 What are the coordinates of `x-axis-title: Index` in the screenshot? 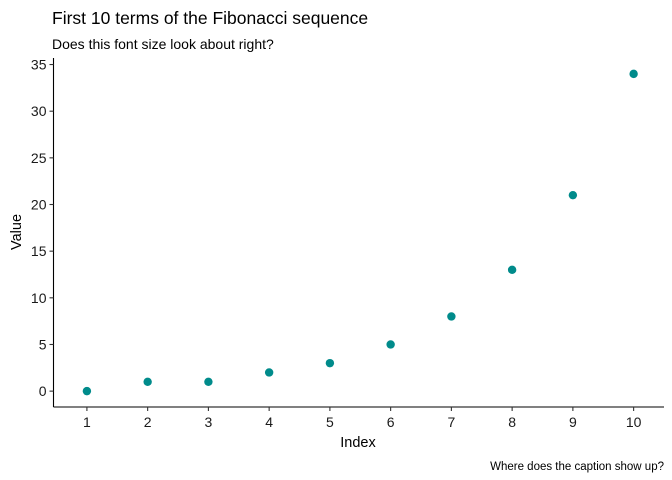 It's located at (358, 443).